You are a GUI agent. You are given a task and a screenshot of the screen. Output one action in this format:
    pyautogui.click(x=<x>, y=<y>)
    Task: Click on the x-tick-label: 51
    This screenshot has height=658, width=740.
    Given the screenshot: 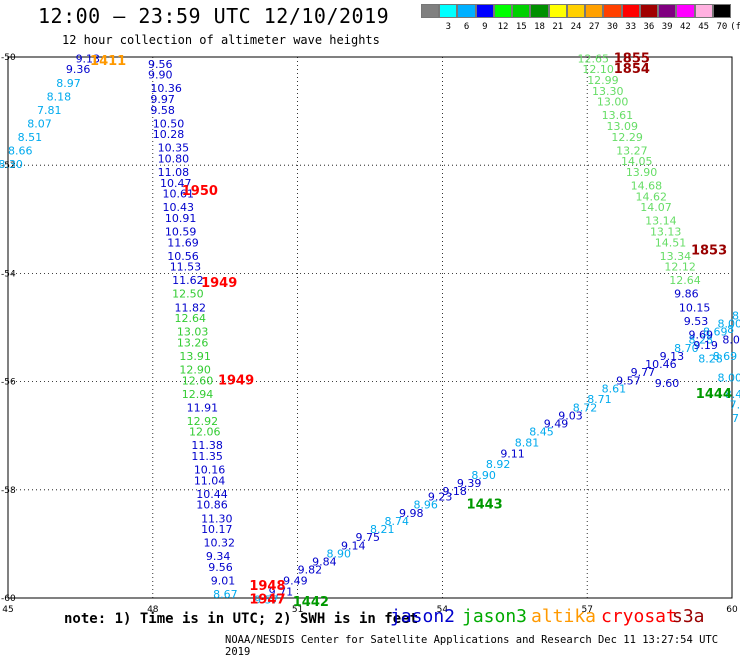 What is the action you would take?
    pyautogui.click(x=297, y=610)
    